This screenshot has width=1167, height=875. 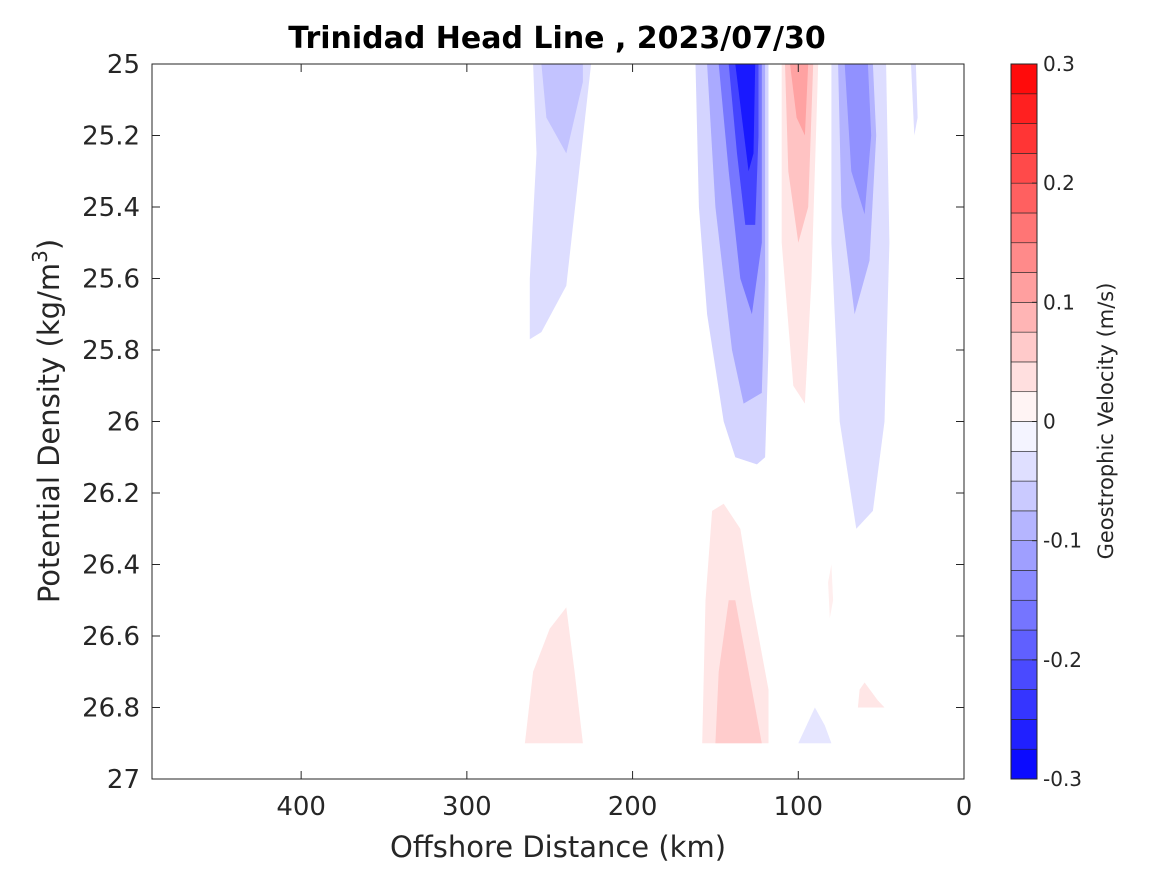 What do you see at coordinates (123, 780) in the screenshot?
I see `y-tick-label: 27` at bounding box center [123, 780].